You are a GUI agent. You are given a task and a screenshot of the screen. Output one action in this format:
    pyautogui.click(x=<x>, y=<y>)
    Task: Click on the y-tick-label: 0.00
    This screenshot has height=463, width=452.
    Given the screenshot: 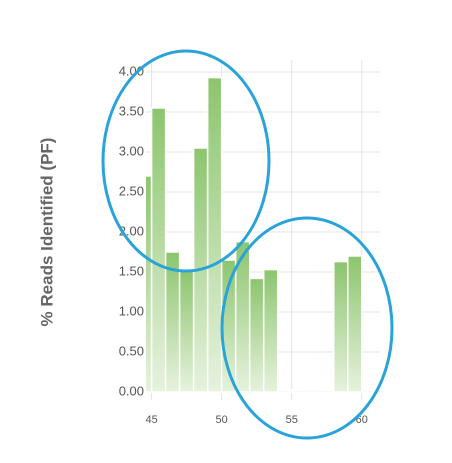 What is the action you would take?
    pyautogui.click(x=131, y=390)
    